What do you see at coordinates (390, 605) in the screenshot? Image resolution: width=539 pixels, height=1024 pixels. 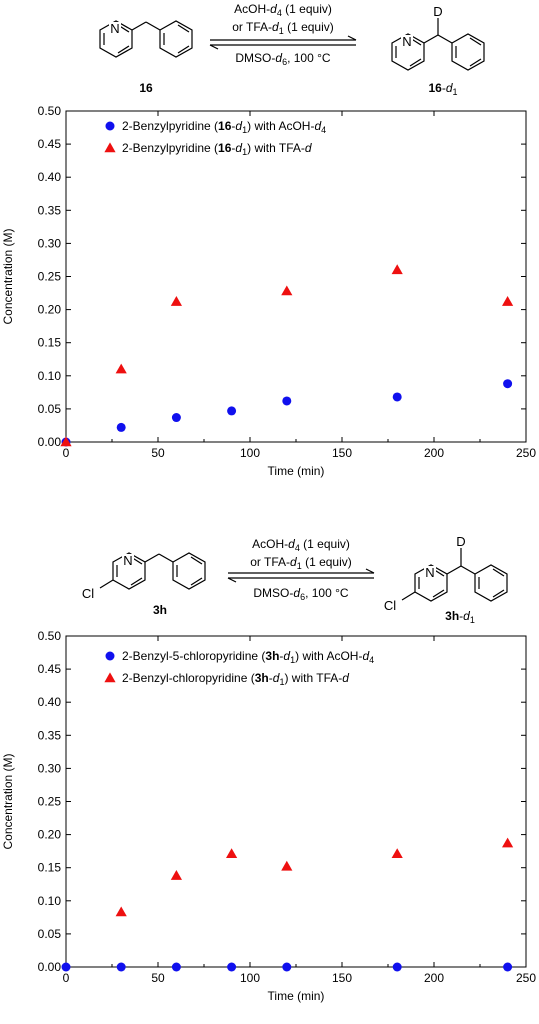 I see `chloro-label-3h-d1: Cl` at bounding box center [390, 605].